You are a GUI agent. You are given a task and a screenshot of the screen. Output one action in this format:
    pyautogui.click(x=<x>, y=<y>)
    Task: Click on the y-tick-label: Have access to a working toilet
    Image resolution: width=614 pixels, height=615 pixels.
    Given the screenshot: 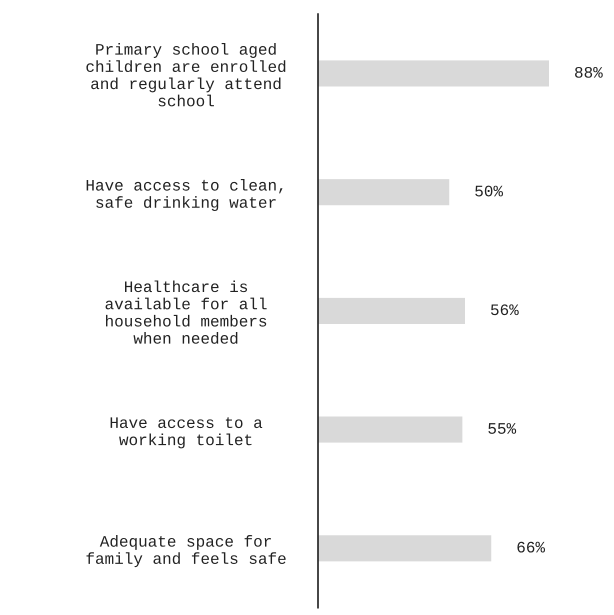 What is the action you would take?
    pyautogui.click(x=186, y=432)
    